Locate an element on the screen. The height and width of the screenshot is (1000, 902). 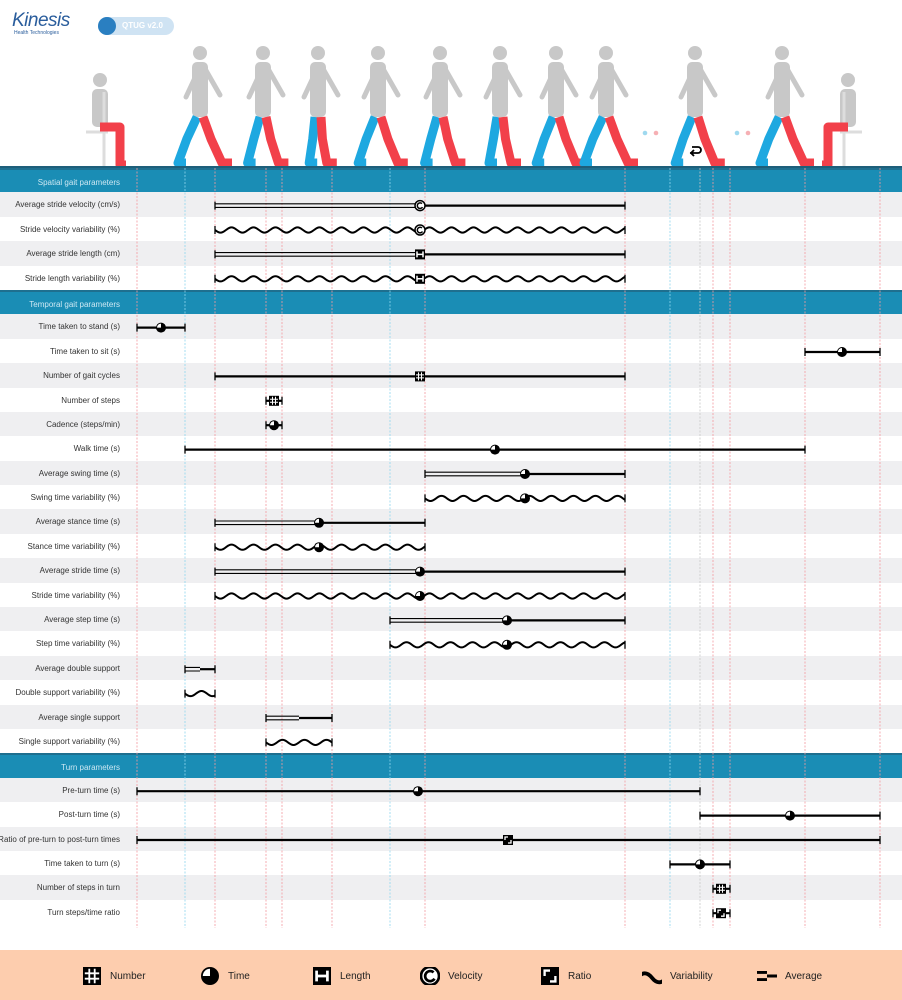
parameter-row: Average swing time (s) is located at coordinates (451, 473).